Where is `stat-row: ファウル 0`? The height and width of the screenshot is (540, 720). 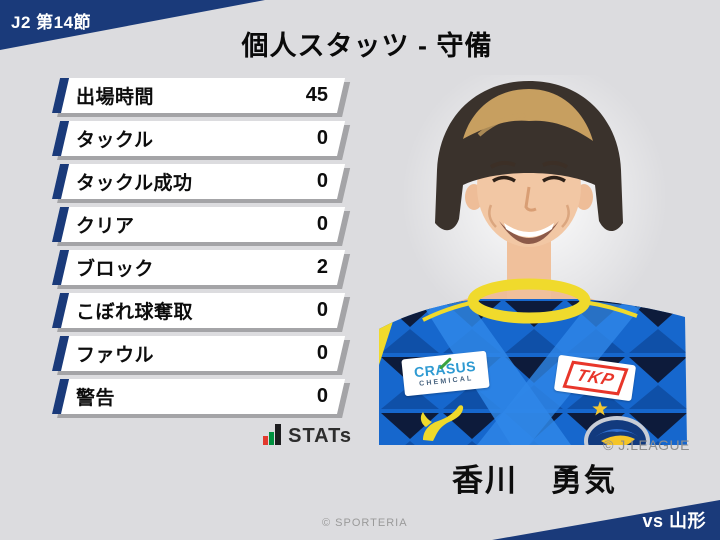 stat-row: ファウル 0 is located at coordinates (199, 353).